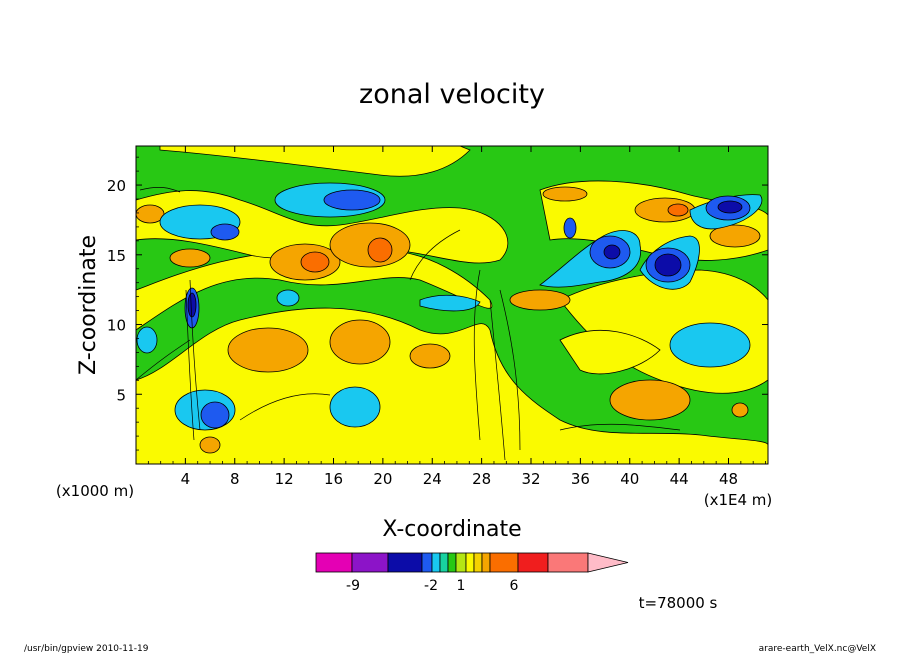 The image size is (904, 654). Describe the element at coordinates (514, 586) in the screenshot. I see `colorbar-tick-label: 6` at that location.